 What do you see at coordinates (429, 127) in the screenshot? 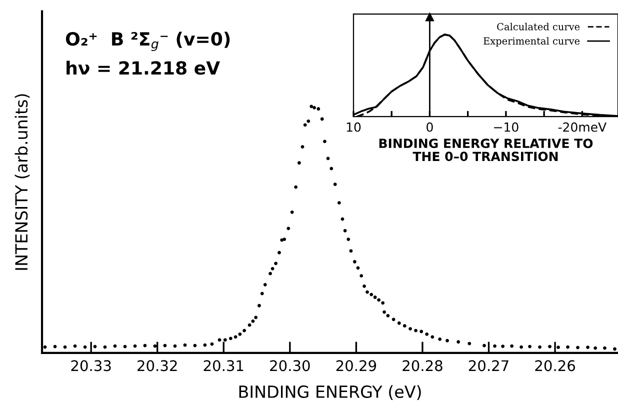
I see `x-tick-label: 0` at bounding box center [429, 127].